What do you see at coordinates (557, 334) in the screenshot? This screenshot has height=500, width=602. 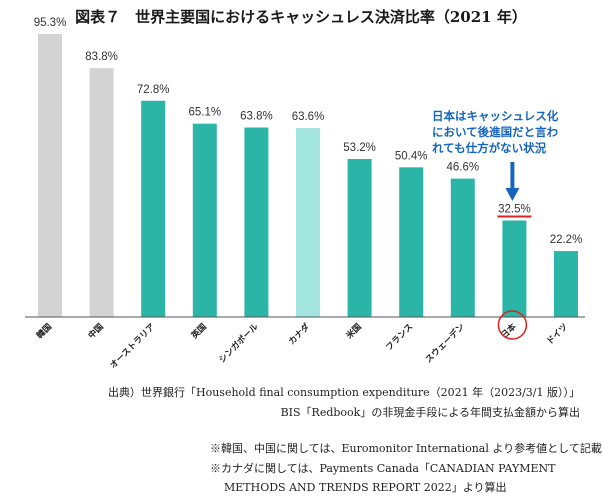 I see `category-label-10: ドイツ` at bounding box center [557, 334].